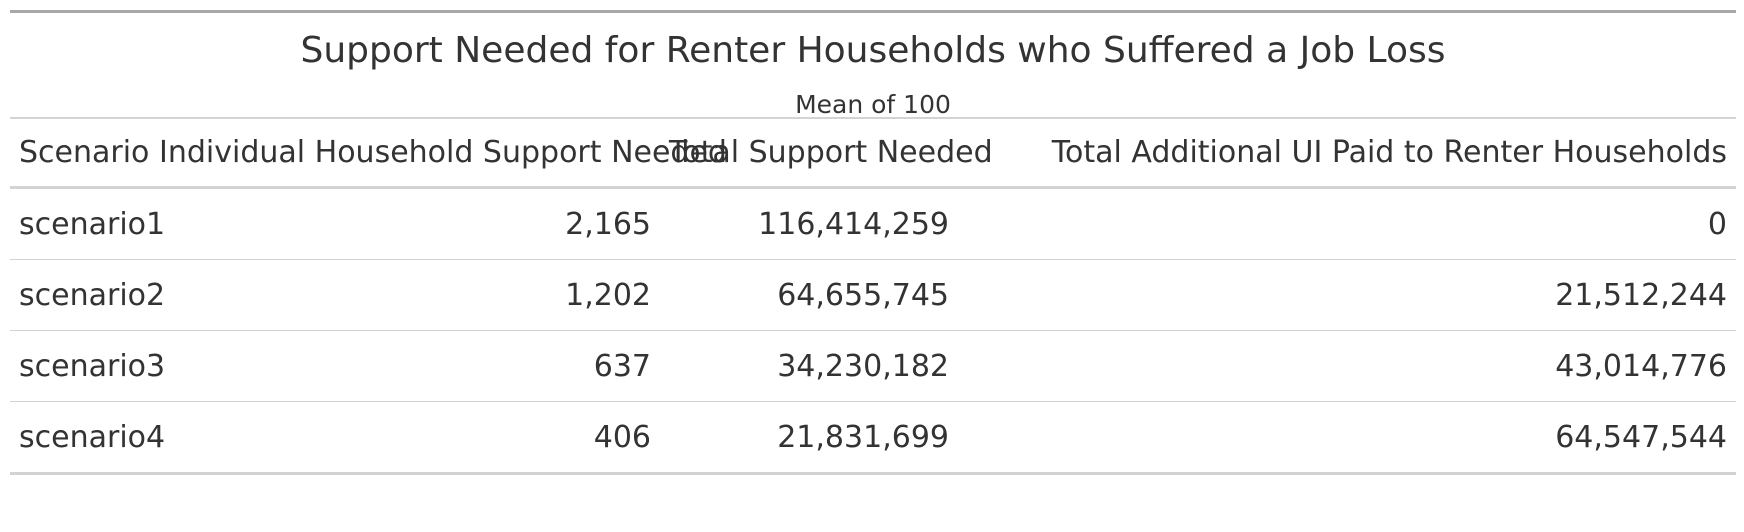 The height and width of the screenshot is (532, 1744). Describe the element at coordinates (405, 223) in the screenshot. I see `cell-individual-support: 2,165` at that location.